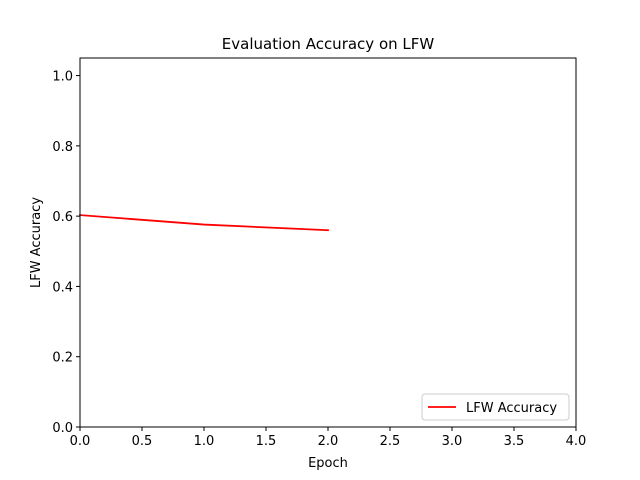  Describe the element at coordinates (576, 441) in the screenshot. I see `x-tick-label: 4.0` at that location.